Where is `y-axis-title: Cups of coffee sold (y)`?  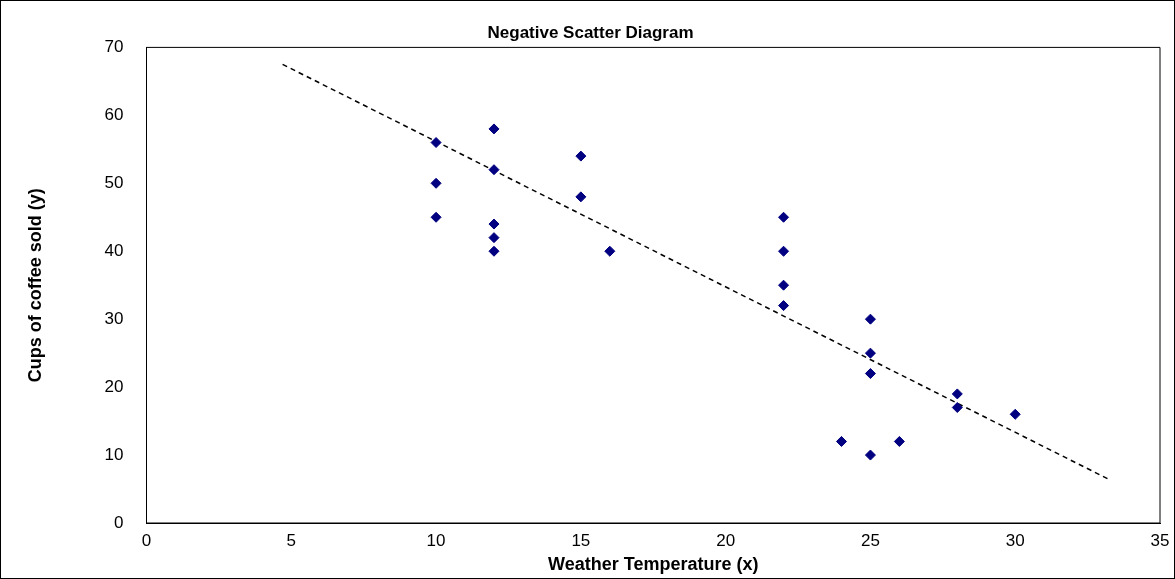 y-axis-title: Cups of coffee sold (y) is located at coordinates (34, 285).